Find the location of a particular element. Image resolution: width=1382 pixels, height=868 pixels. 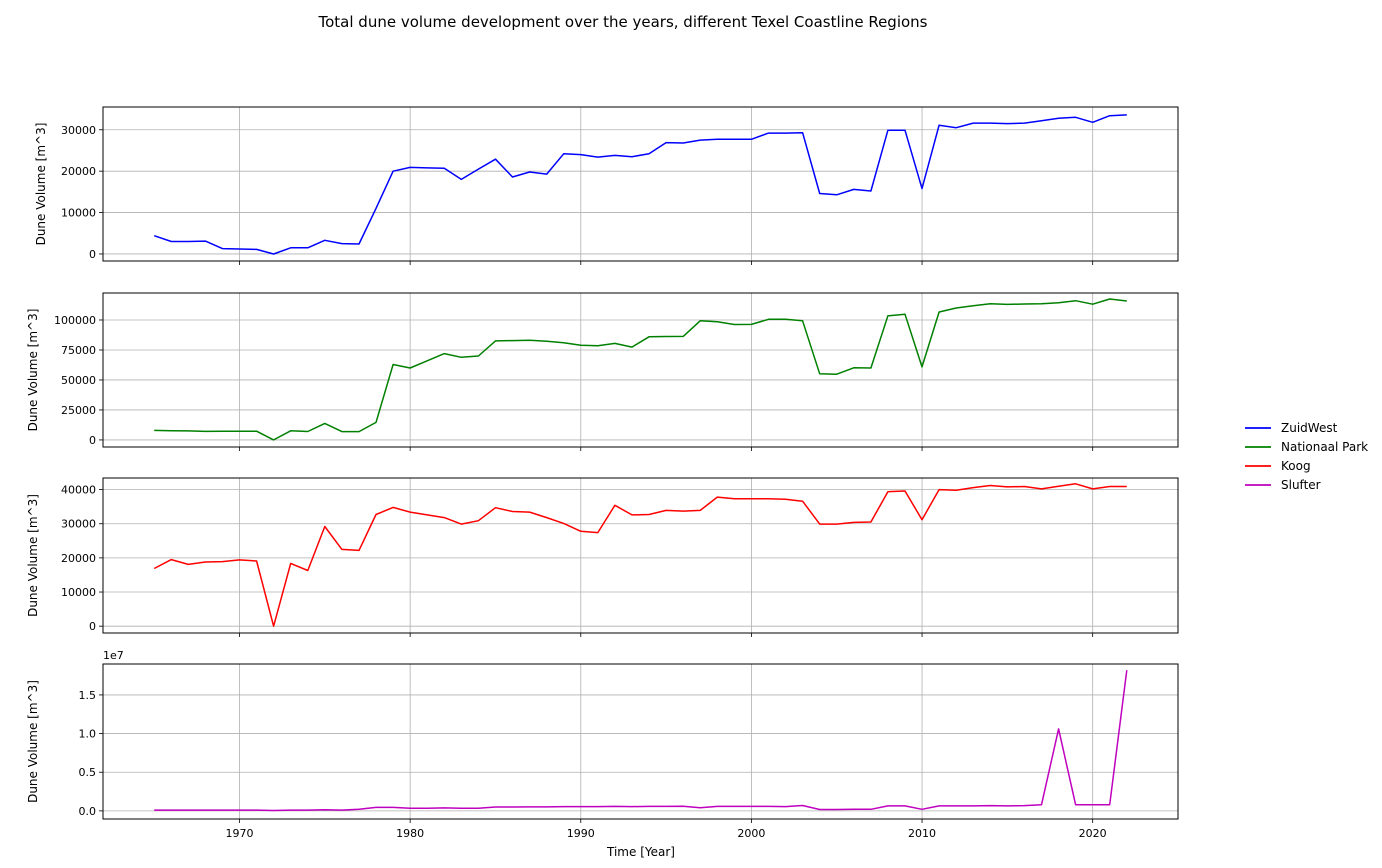

series-line-koog is located at coordinates (640, 555).